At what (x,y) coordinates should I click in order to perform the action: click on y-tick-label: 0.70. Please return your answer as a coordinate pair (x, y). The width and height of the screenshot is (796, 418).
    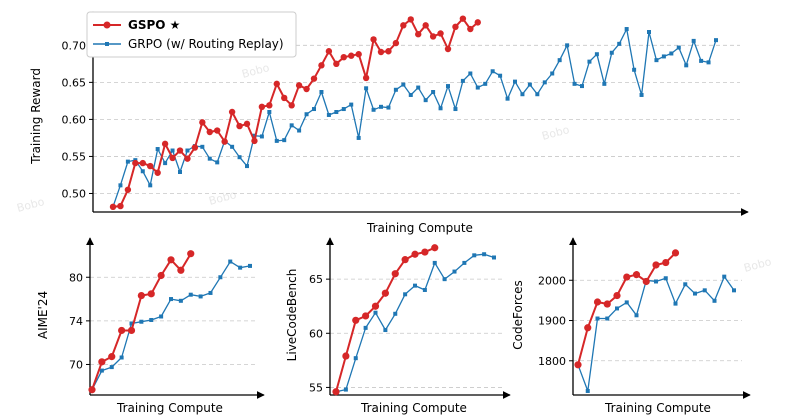
    Looking at the image, I should click on (74, 45).